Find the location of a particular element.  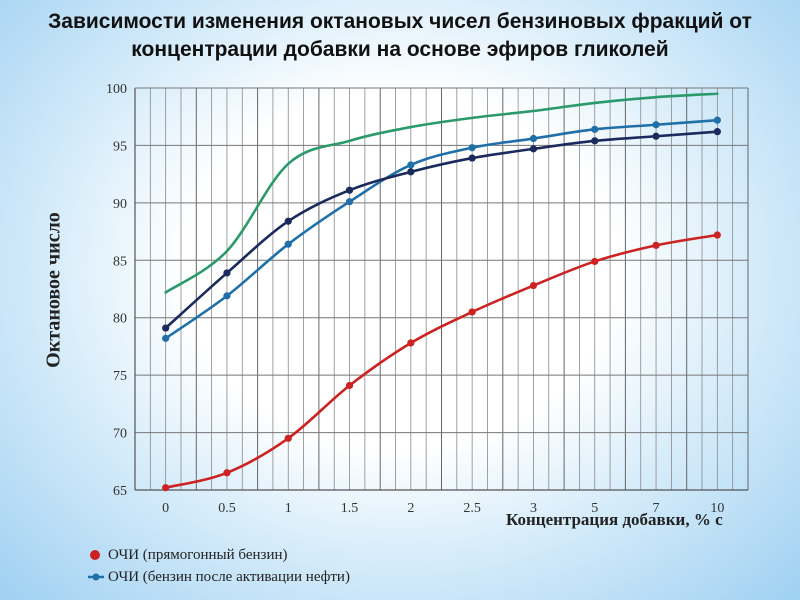

legend-marker-blue is located at coordinates (96, 577).